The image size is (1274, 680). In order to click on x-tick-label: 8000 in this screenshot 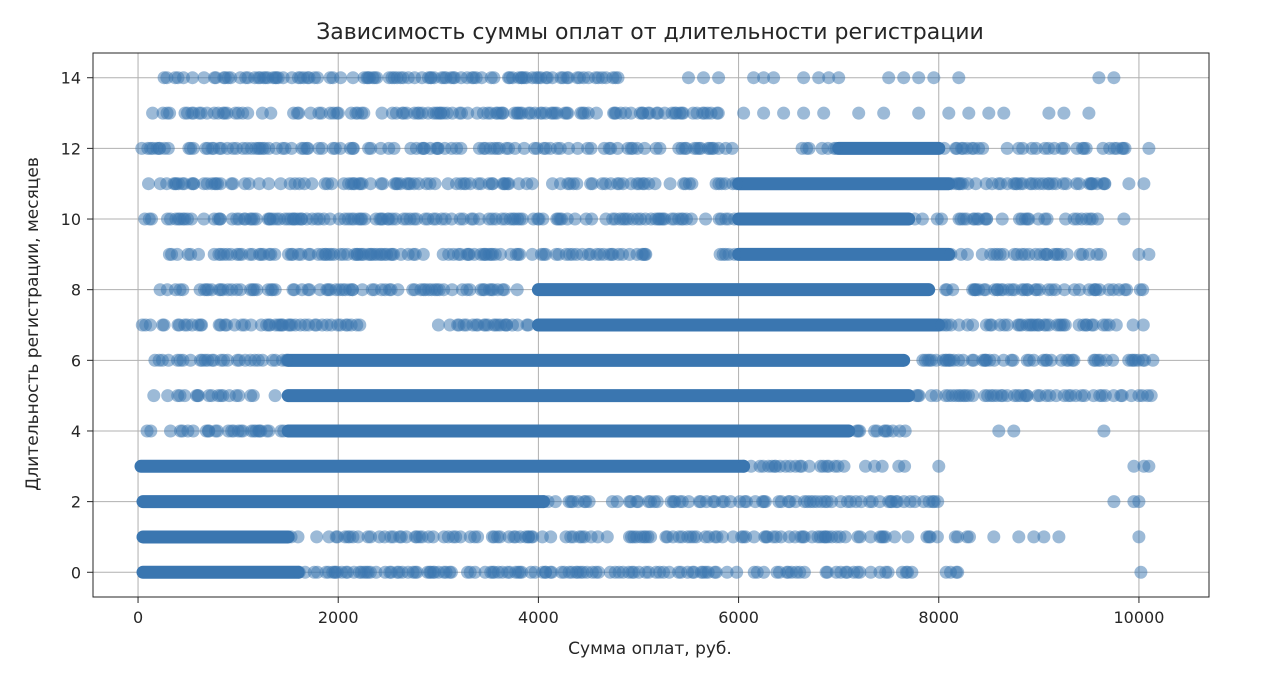, I will do `click(938, 617)`.